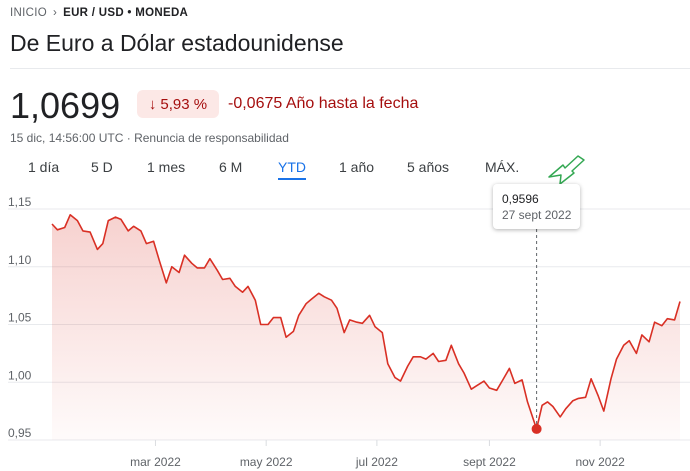 The height and width of the screenshot is (471, 690). Describe the element at coordinates (44, 167) in the screenshot. I see `tab-1-day: 1 día` at that location.